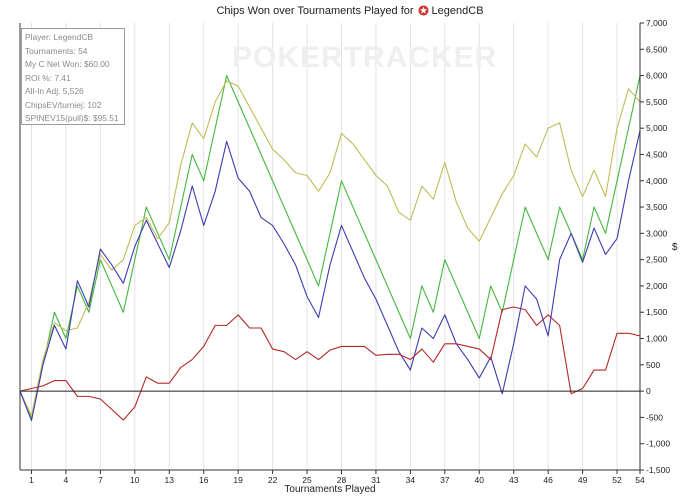 Image resolution: width=700 pixels, height=497 pixels. Describe the element at coordinates (376, 480) in the screenshot. I see `x-tick-label: 31` at that location.